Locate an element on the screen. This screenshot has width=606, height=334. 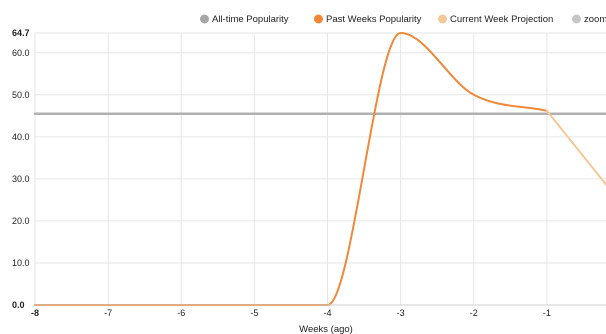
y-tick-label: 10.0 is located at coordinates (21, 263).